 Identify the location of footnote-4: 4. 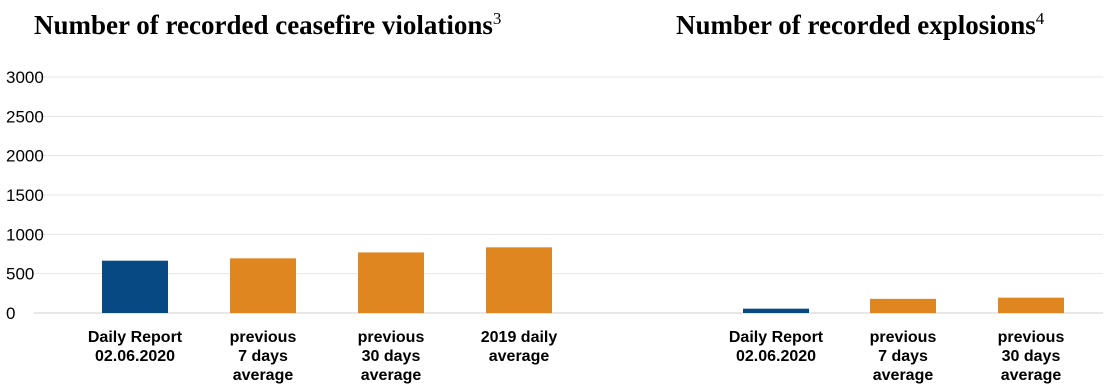
(1040, 18).